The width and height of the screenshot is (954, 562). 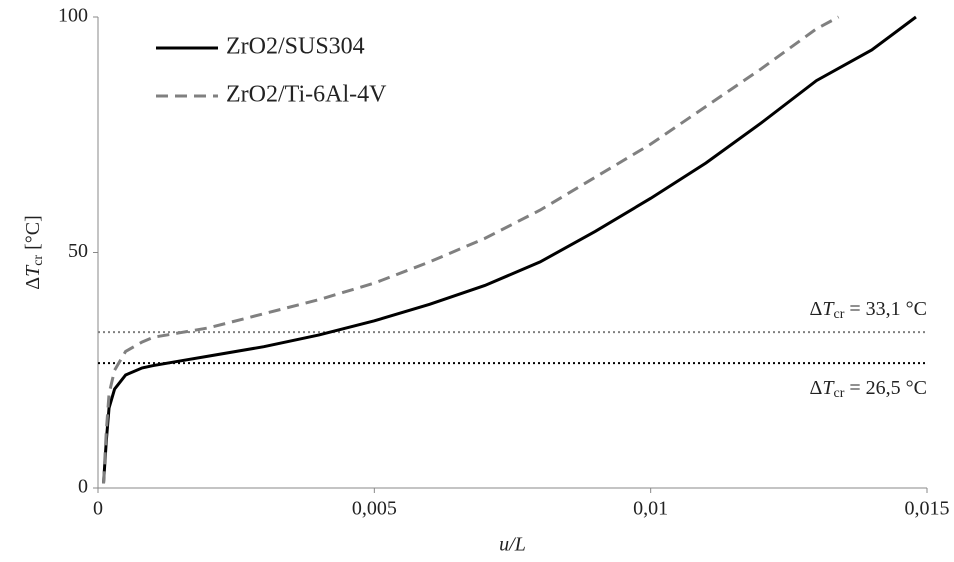 What do you see at coordinates (885, 388) in the screenshot?
I see `label-part: = 26,5 °C` at bounding box center [885, 388].